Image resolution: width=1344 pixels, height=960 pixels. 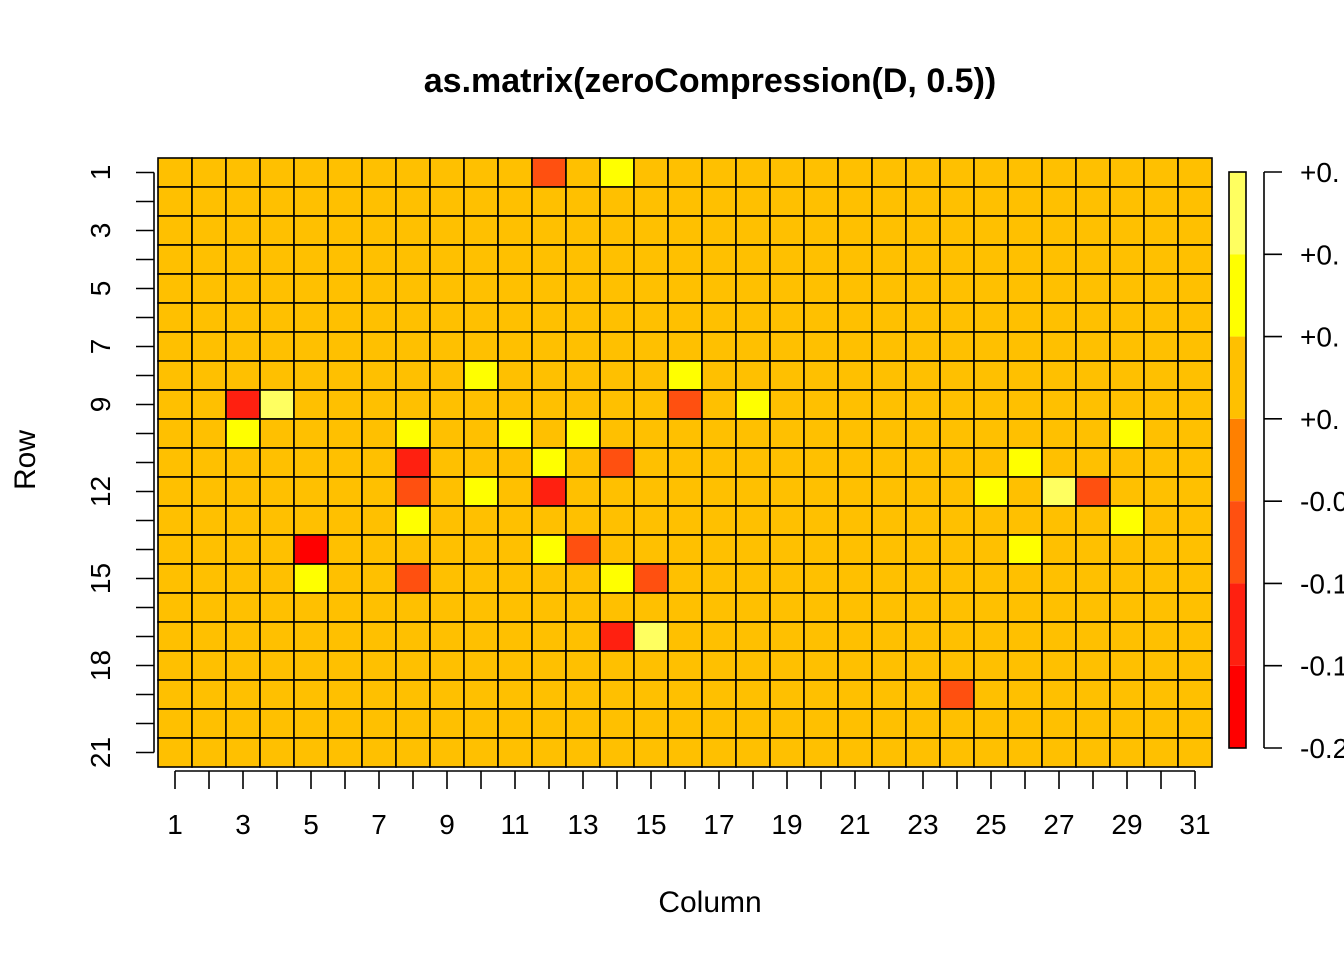 What do you see at coordinates (1320, 337) in the screenshot?
I see `legend-tick-label: +0.` at bounding box center [1320, 337].